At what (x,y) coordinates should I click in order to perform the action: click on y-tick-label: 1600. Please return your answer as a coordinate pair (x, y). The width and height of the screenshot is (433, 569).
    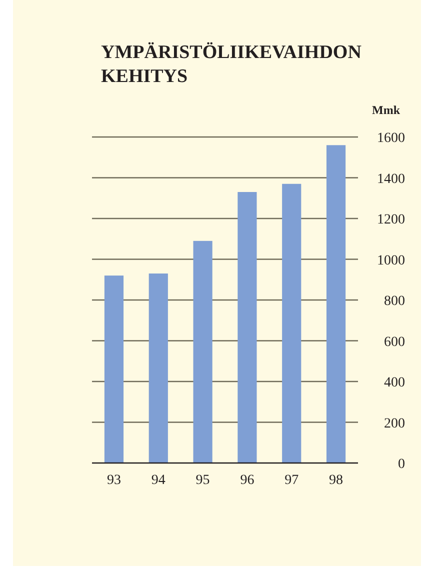
    Looking at the image, I should click on (391, 138).